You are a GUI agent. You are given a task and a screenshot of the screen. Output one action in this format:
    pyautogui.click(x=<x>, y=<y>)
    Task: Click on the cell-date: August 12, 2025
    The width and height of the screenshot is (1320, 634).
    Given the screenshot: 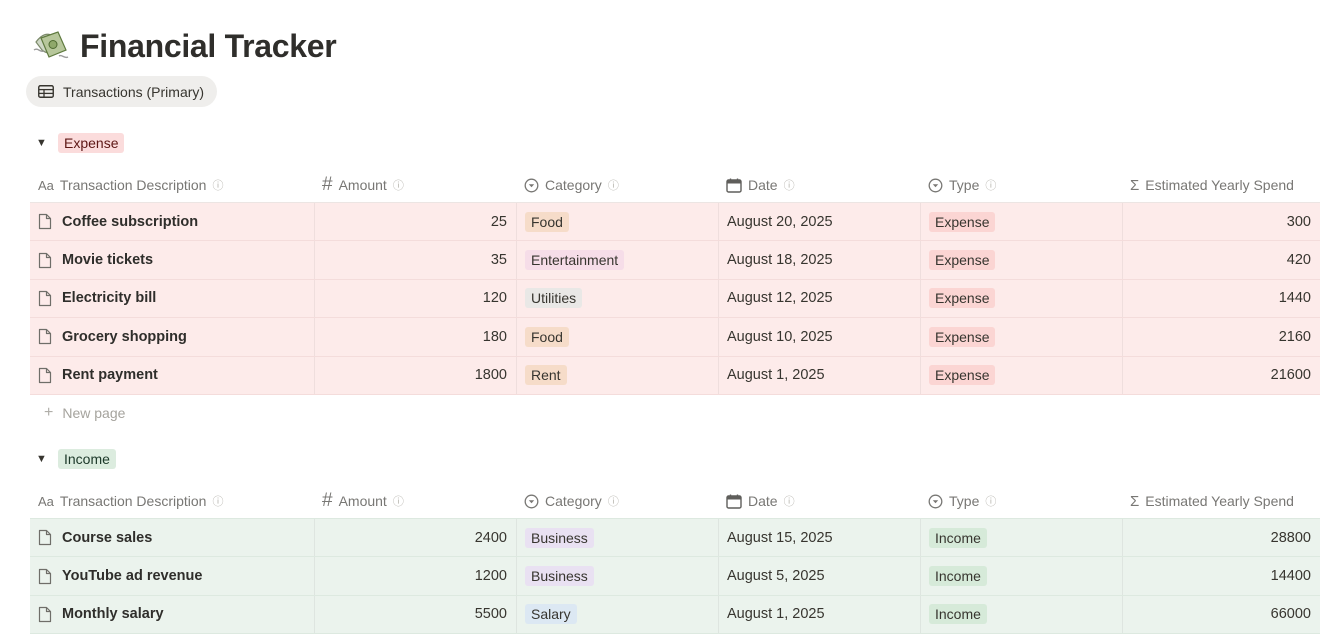 What is the action you would take?
    pyautogui.click(x=819, y=298)
    